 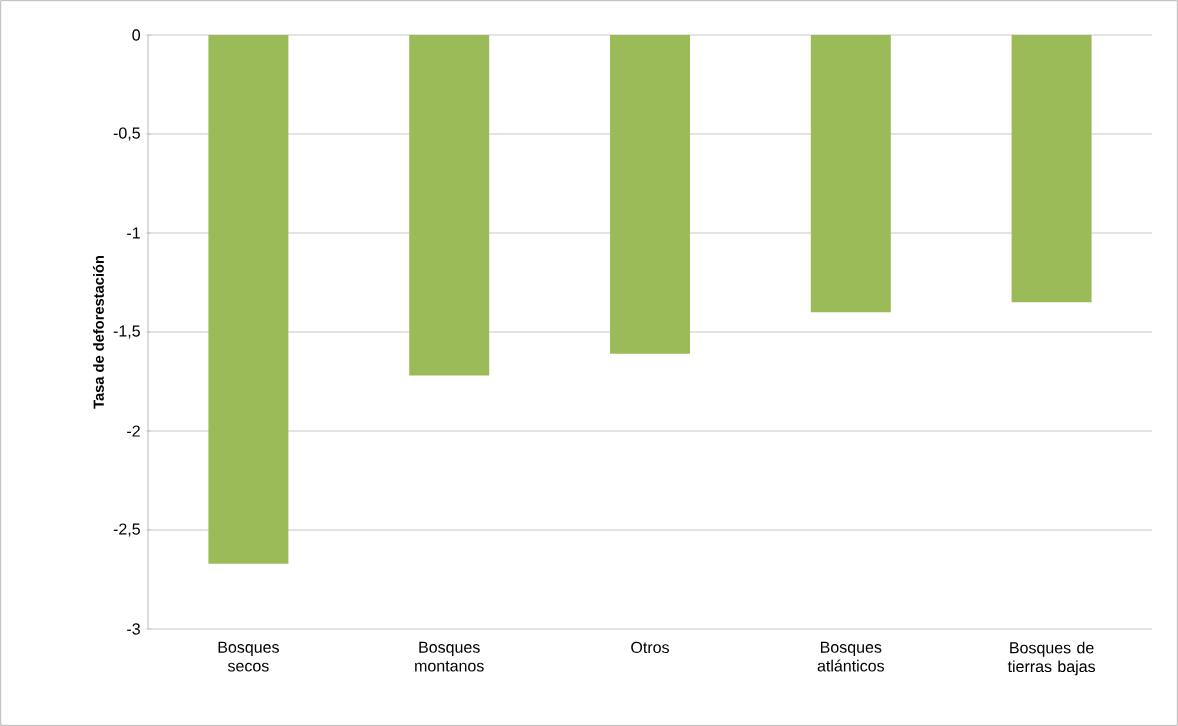 I want to click on y-tick-label: -3, so click(x=133, y=629).